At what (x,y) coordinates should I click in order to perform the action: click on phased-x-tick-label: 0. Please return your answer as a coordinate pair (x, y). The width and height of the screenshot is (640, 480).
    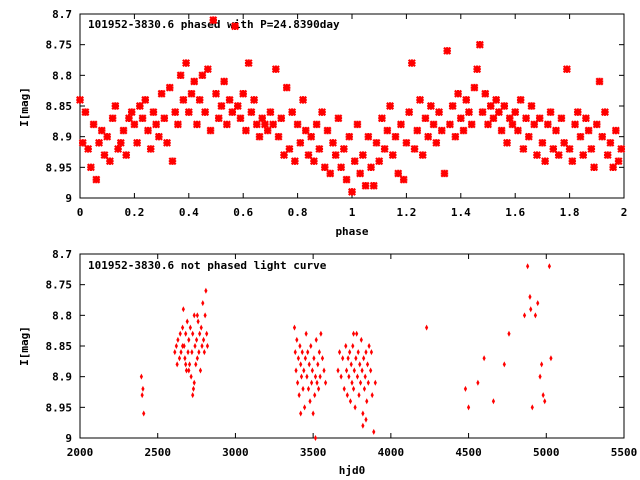
    Looking at the image, I should click on (80, 212).